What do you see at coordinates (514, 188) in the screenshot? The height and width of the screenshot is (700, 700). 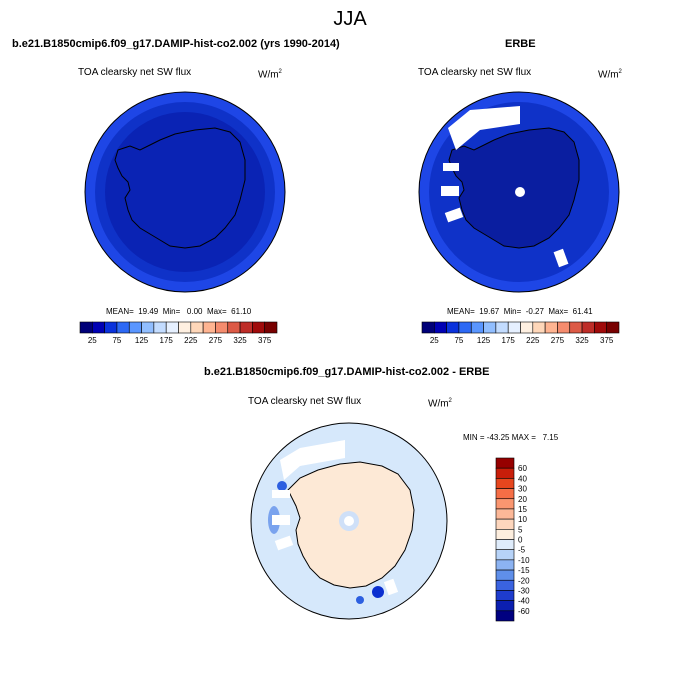 I see `panel-2-continent-field` at bounding box center [514, 188].